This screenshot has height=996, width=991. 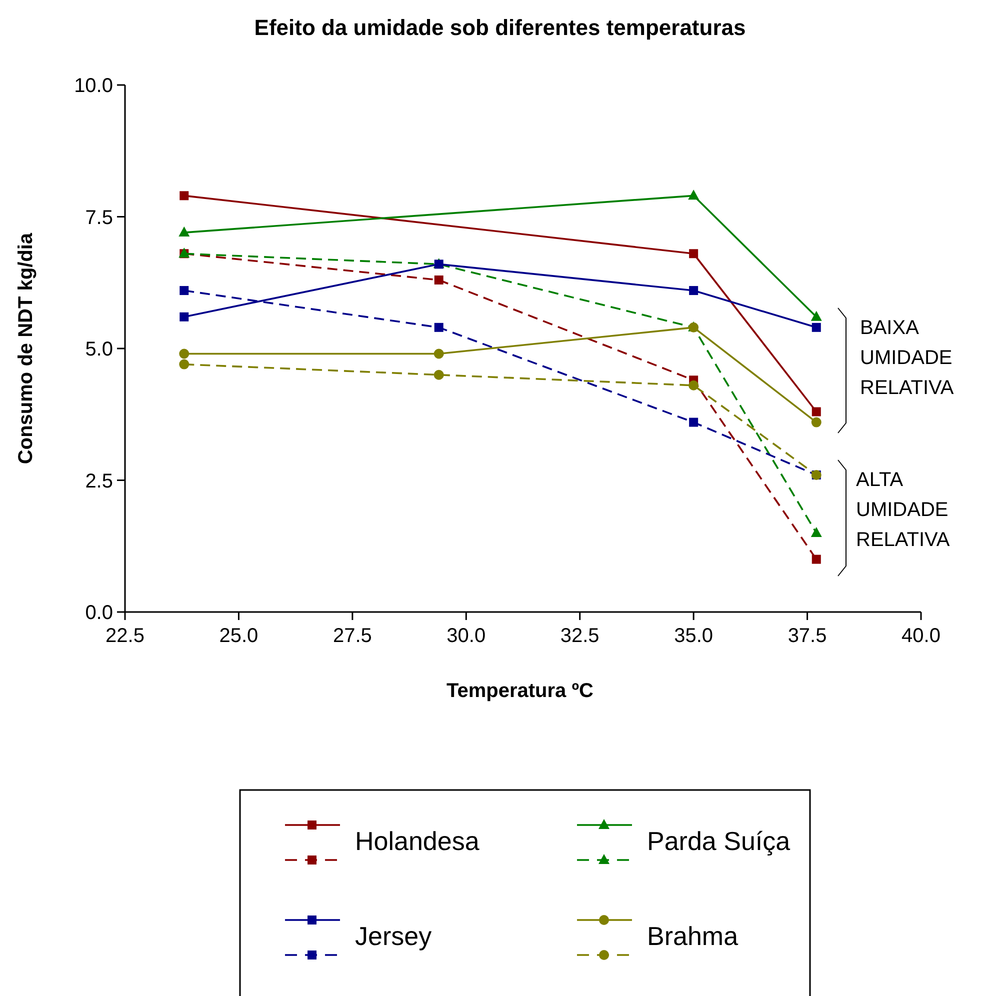 What do you see at coordinates (921, 636) in the screenshot?
I see `x-tick-label: 40.0` at bounding box center [921, 636].